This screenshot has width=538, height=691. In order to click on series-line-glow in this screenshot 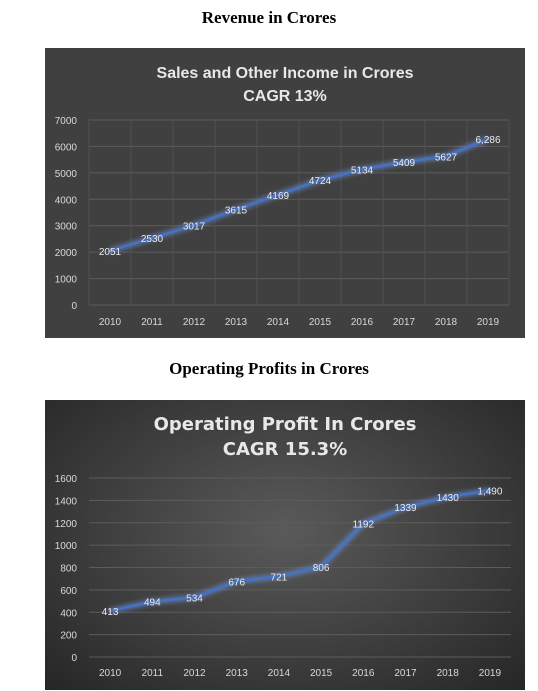, I will do `click(300, 550)`.